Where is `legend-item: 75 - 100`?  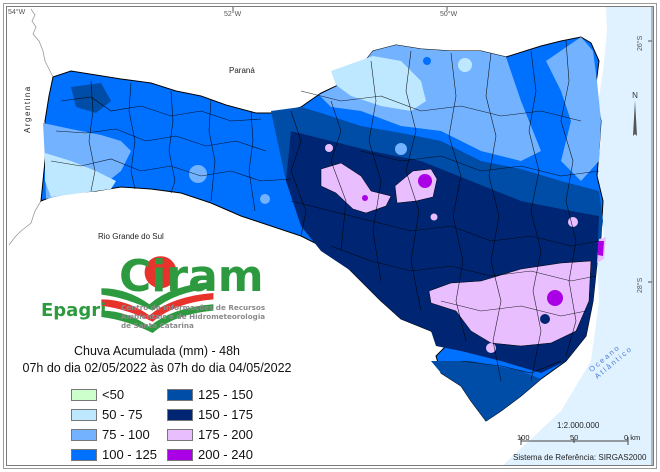 legend-item: 75 - 100 is located at coordinates (110, 434).